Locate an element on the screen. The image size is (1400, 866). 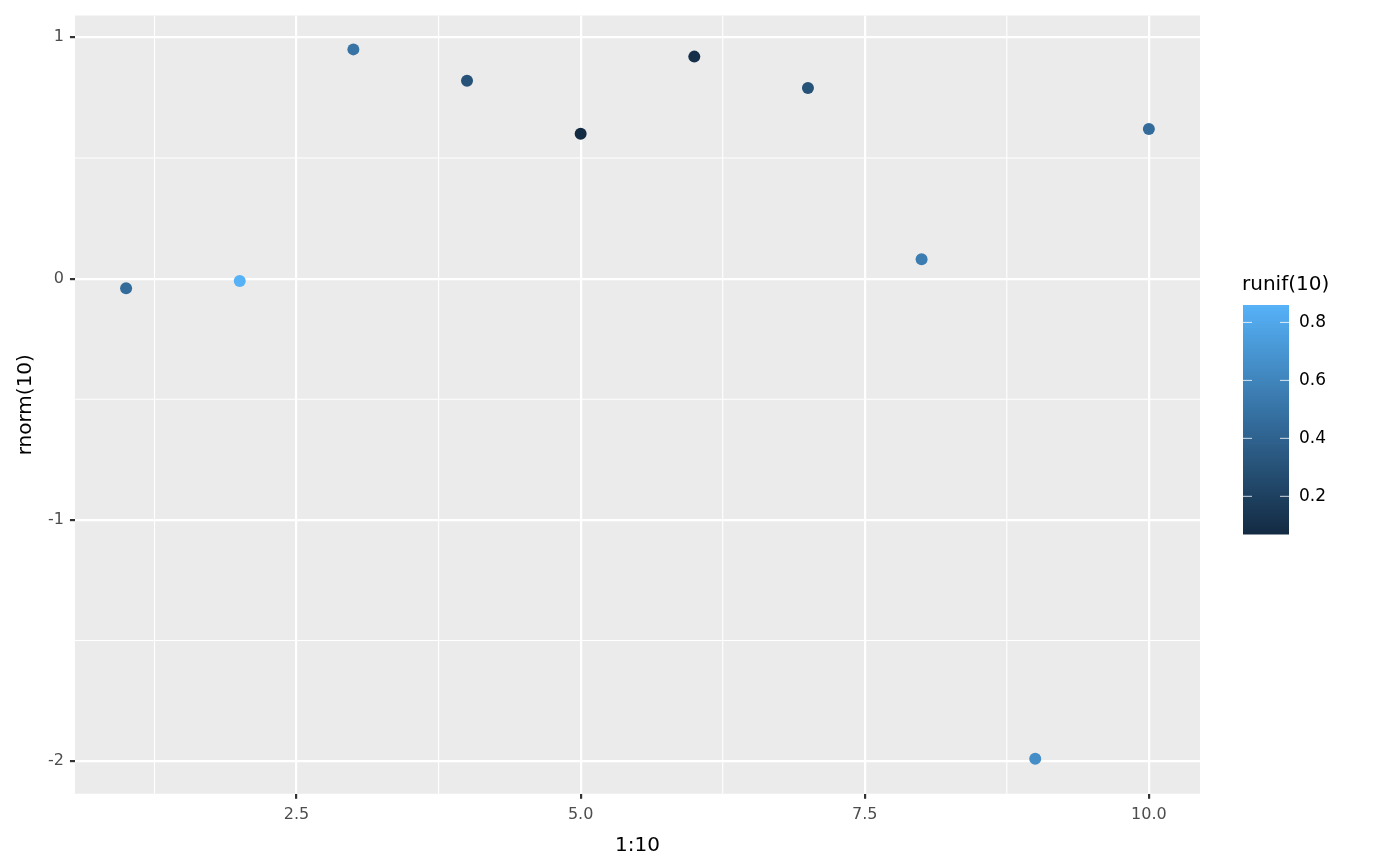
y-axis-title: rnorm(10) is located at coordinates (24, 405).